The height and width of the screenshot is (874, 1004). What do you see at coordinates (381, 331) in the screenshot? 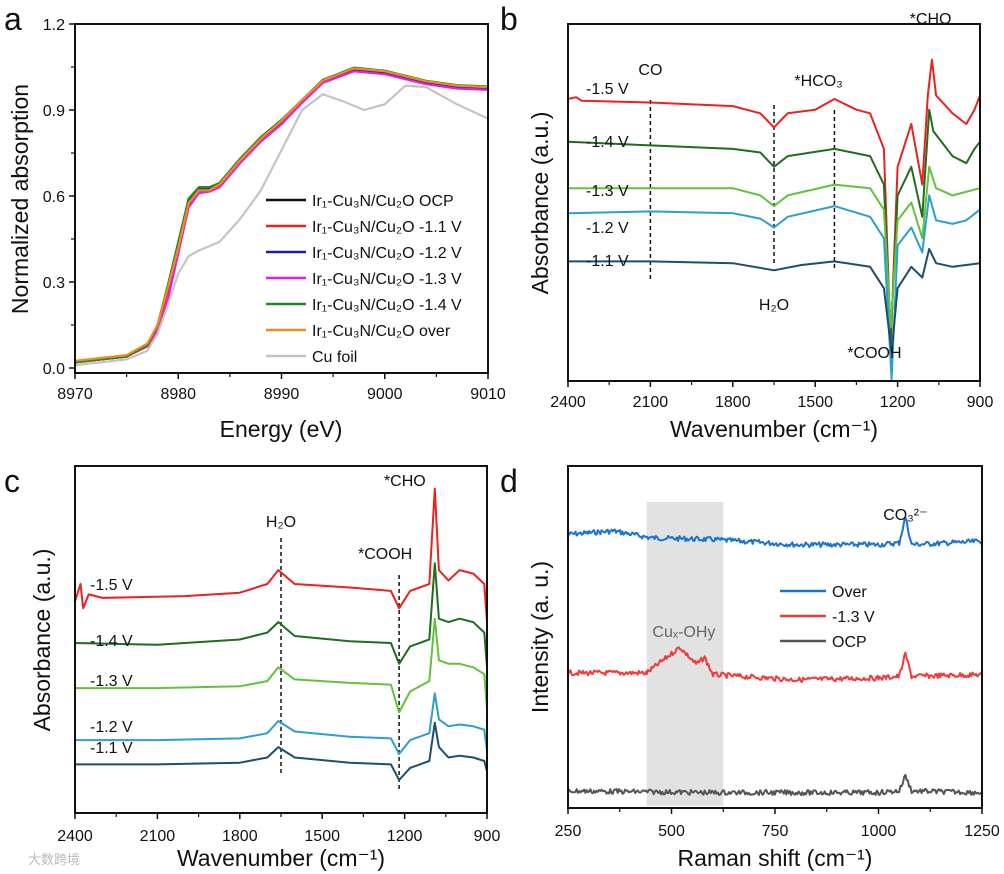
I see `legend-label: Ir₁-Cu₃N/Cu₂O over` at bounding box center [381, 331].